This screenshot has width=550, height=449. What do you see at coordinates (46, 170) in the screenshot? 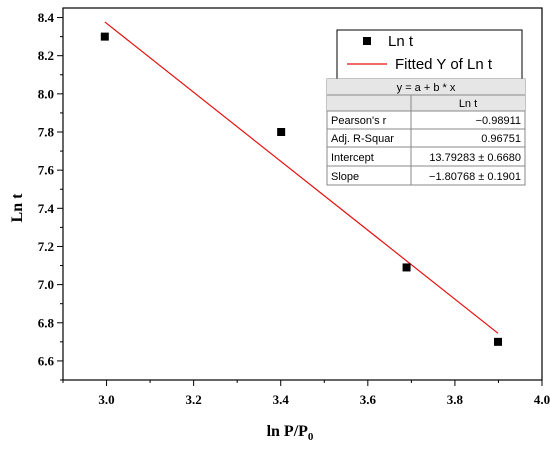
I see `y-tick-label: 7.6` at bounding box center [46, 170].